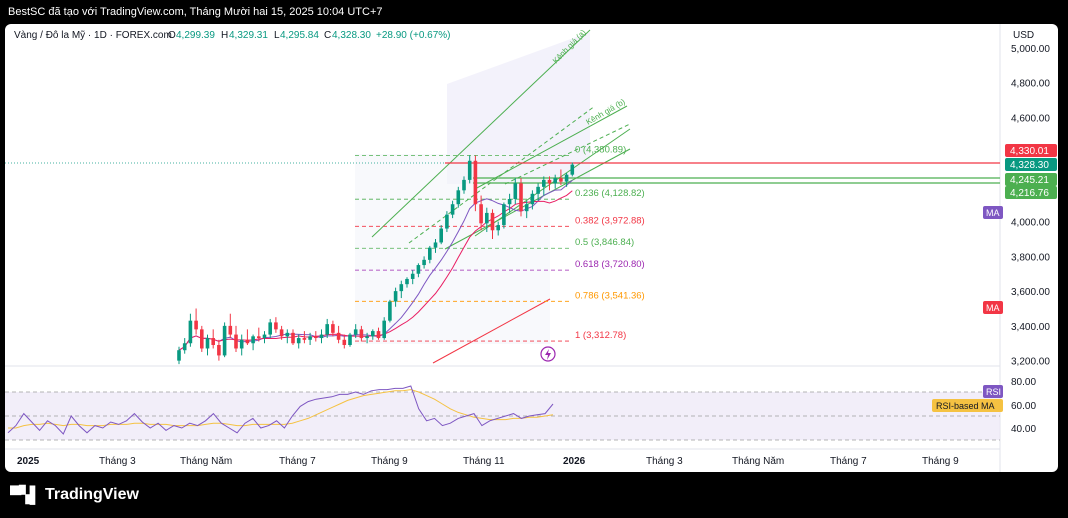 This screenshot has width=1068, height=518. I want to click on rsi-ma-badge, so click(967, 405).